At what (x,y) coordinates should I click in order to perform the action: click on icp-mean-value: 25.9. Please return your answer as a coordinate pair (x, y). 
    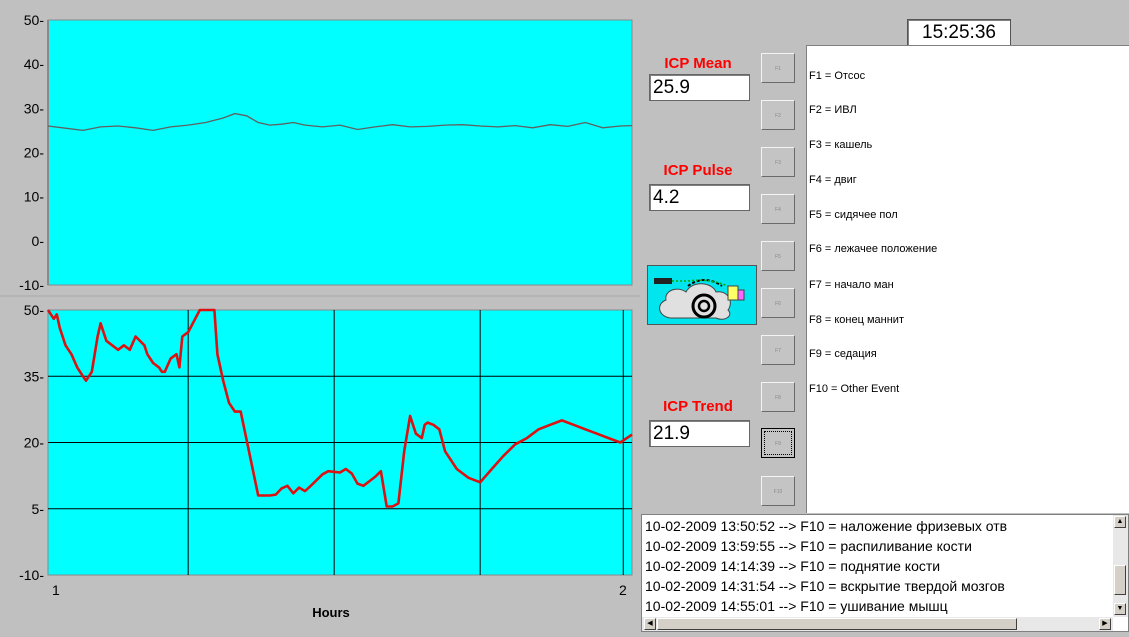
    Looking at the image, I should click on (699, 87).